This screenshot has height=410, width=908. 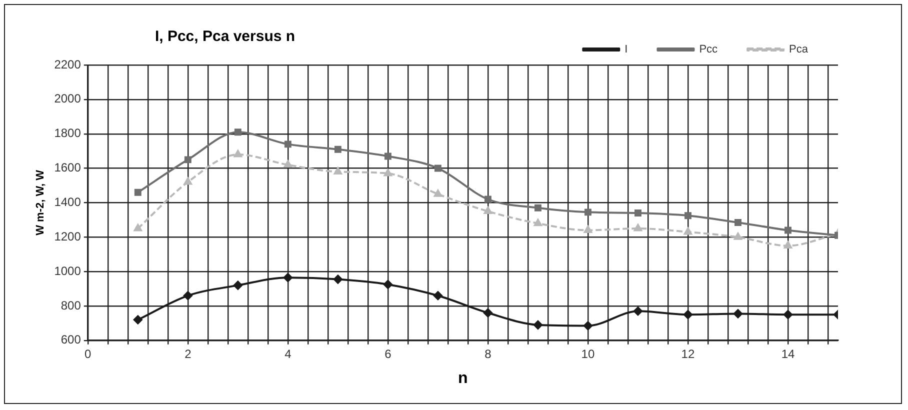 I want to click on y-axis-title: W m-2, W, W, so click(x=40, y=202).